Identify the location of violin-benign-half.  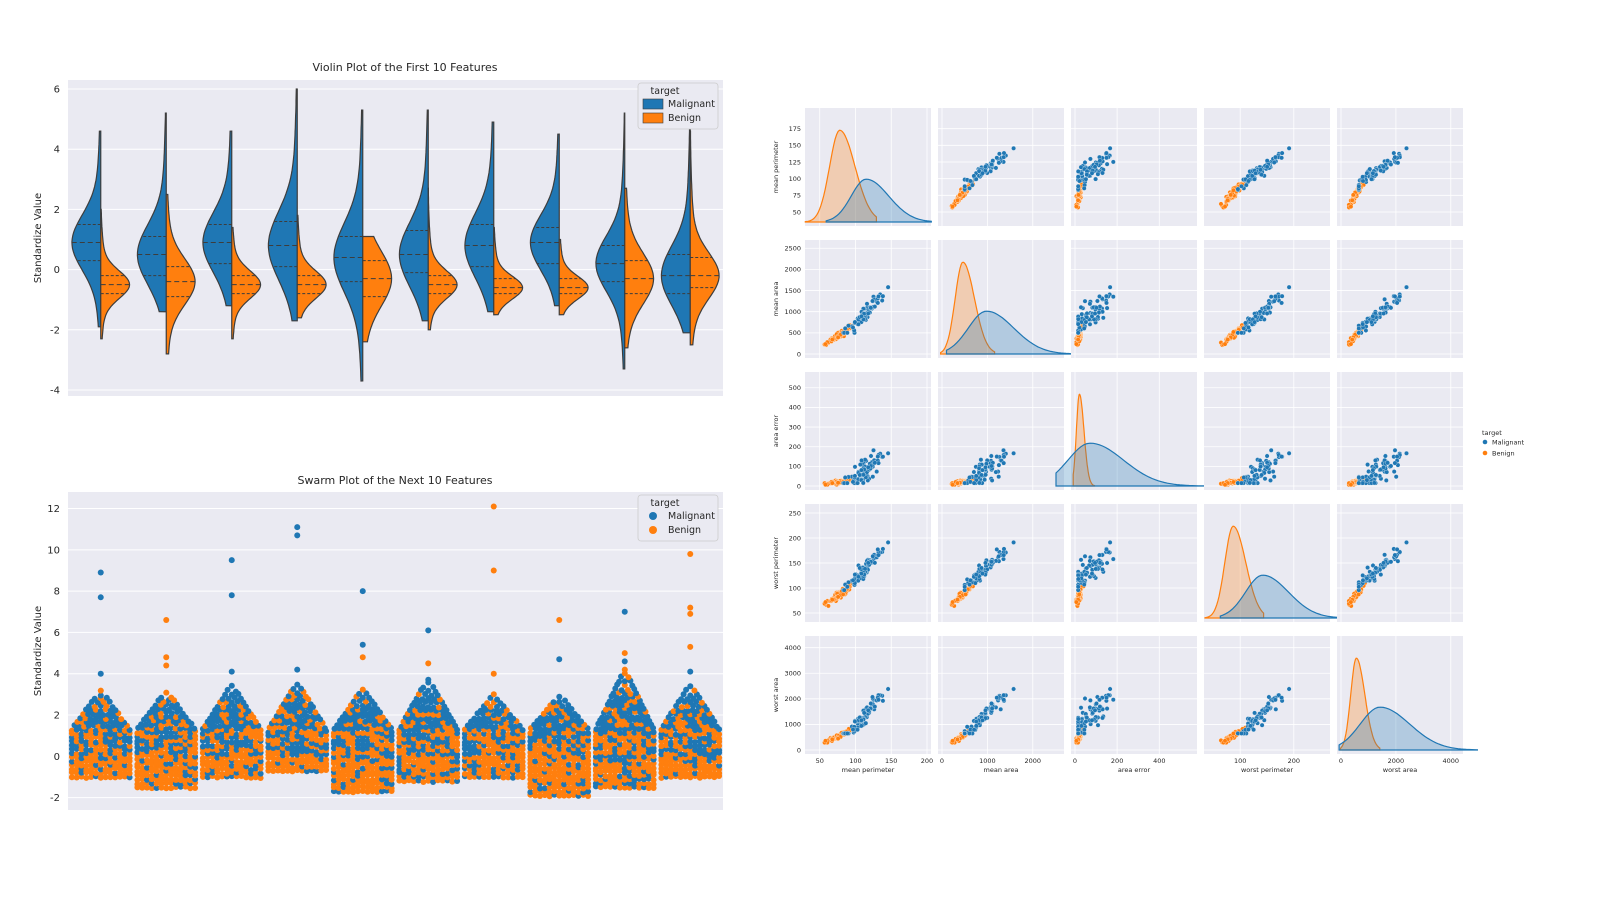
(639, 268).